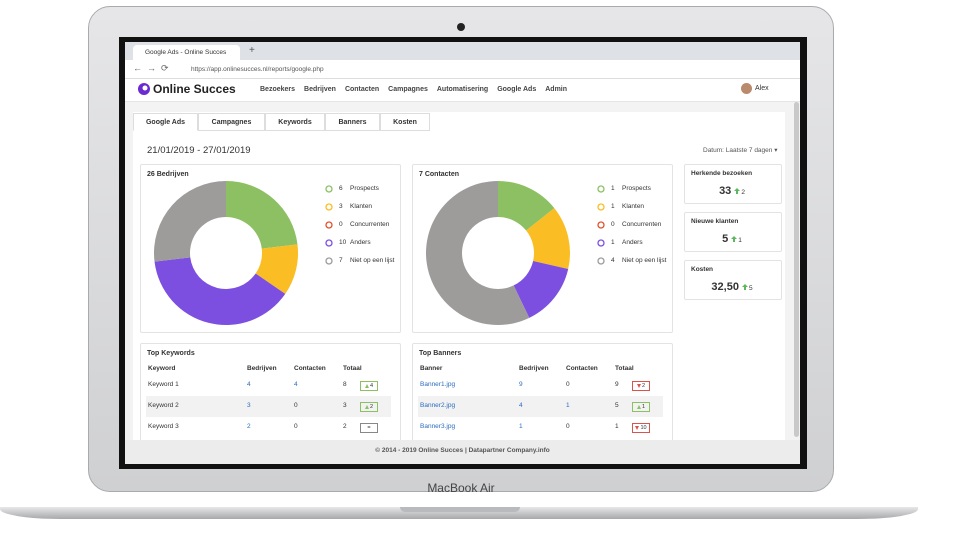 The height and width of the screenshot is (550, 960). Describe the element at coordinates (341, 206) in the screenshot. I see `legend-value: 3` at that location.